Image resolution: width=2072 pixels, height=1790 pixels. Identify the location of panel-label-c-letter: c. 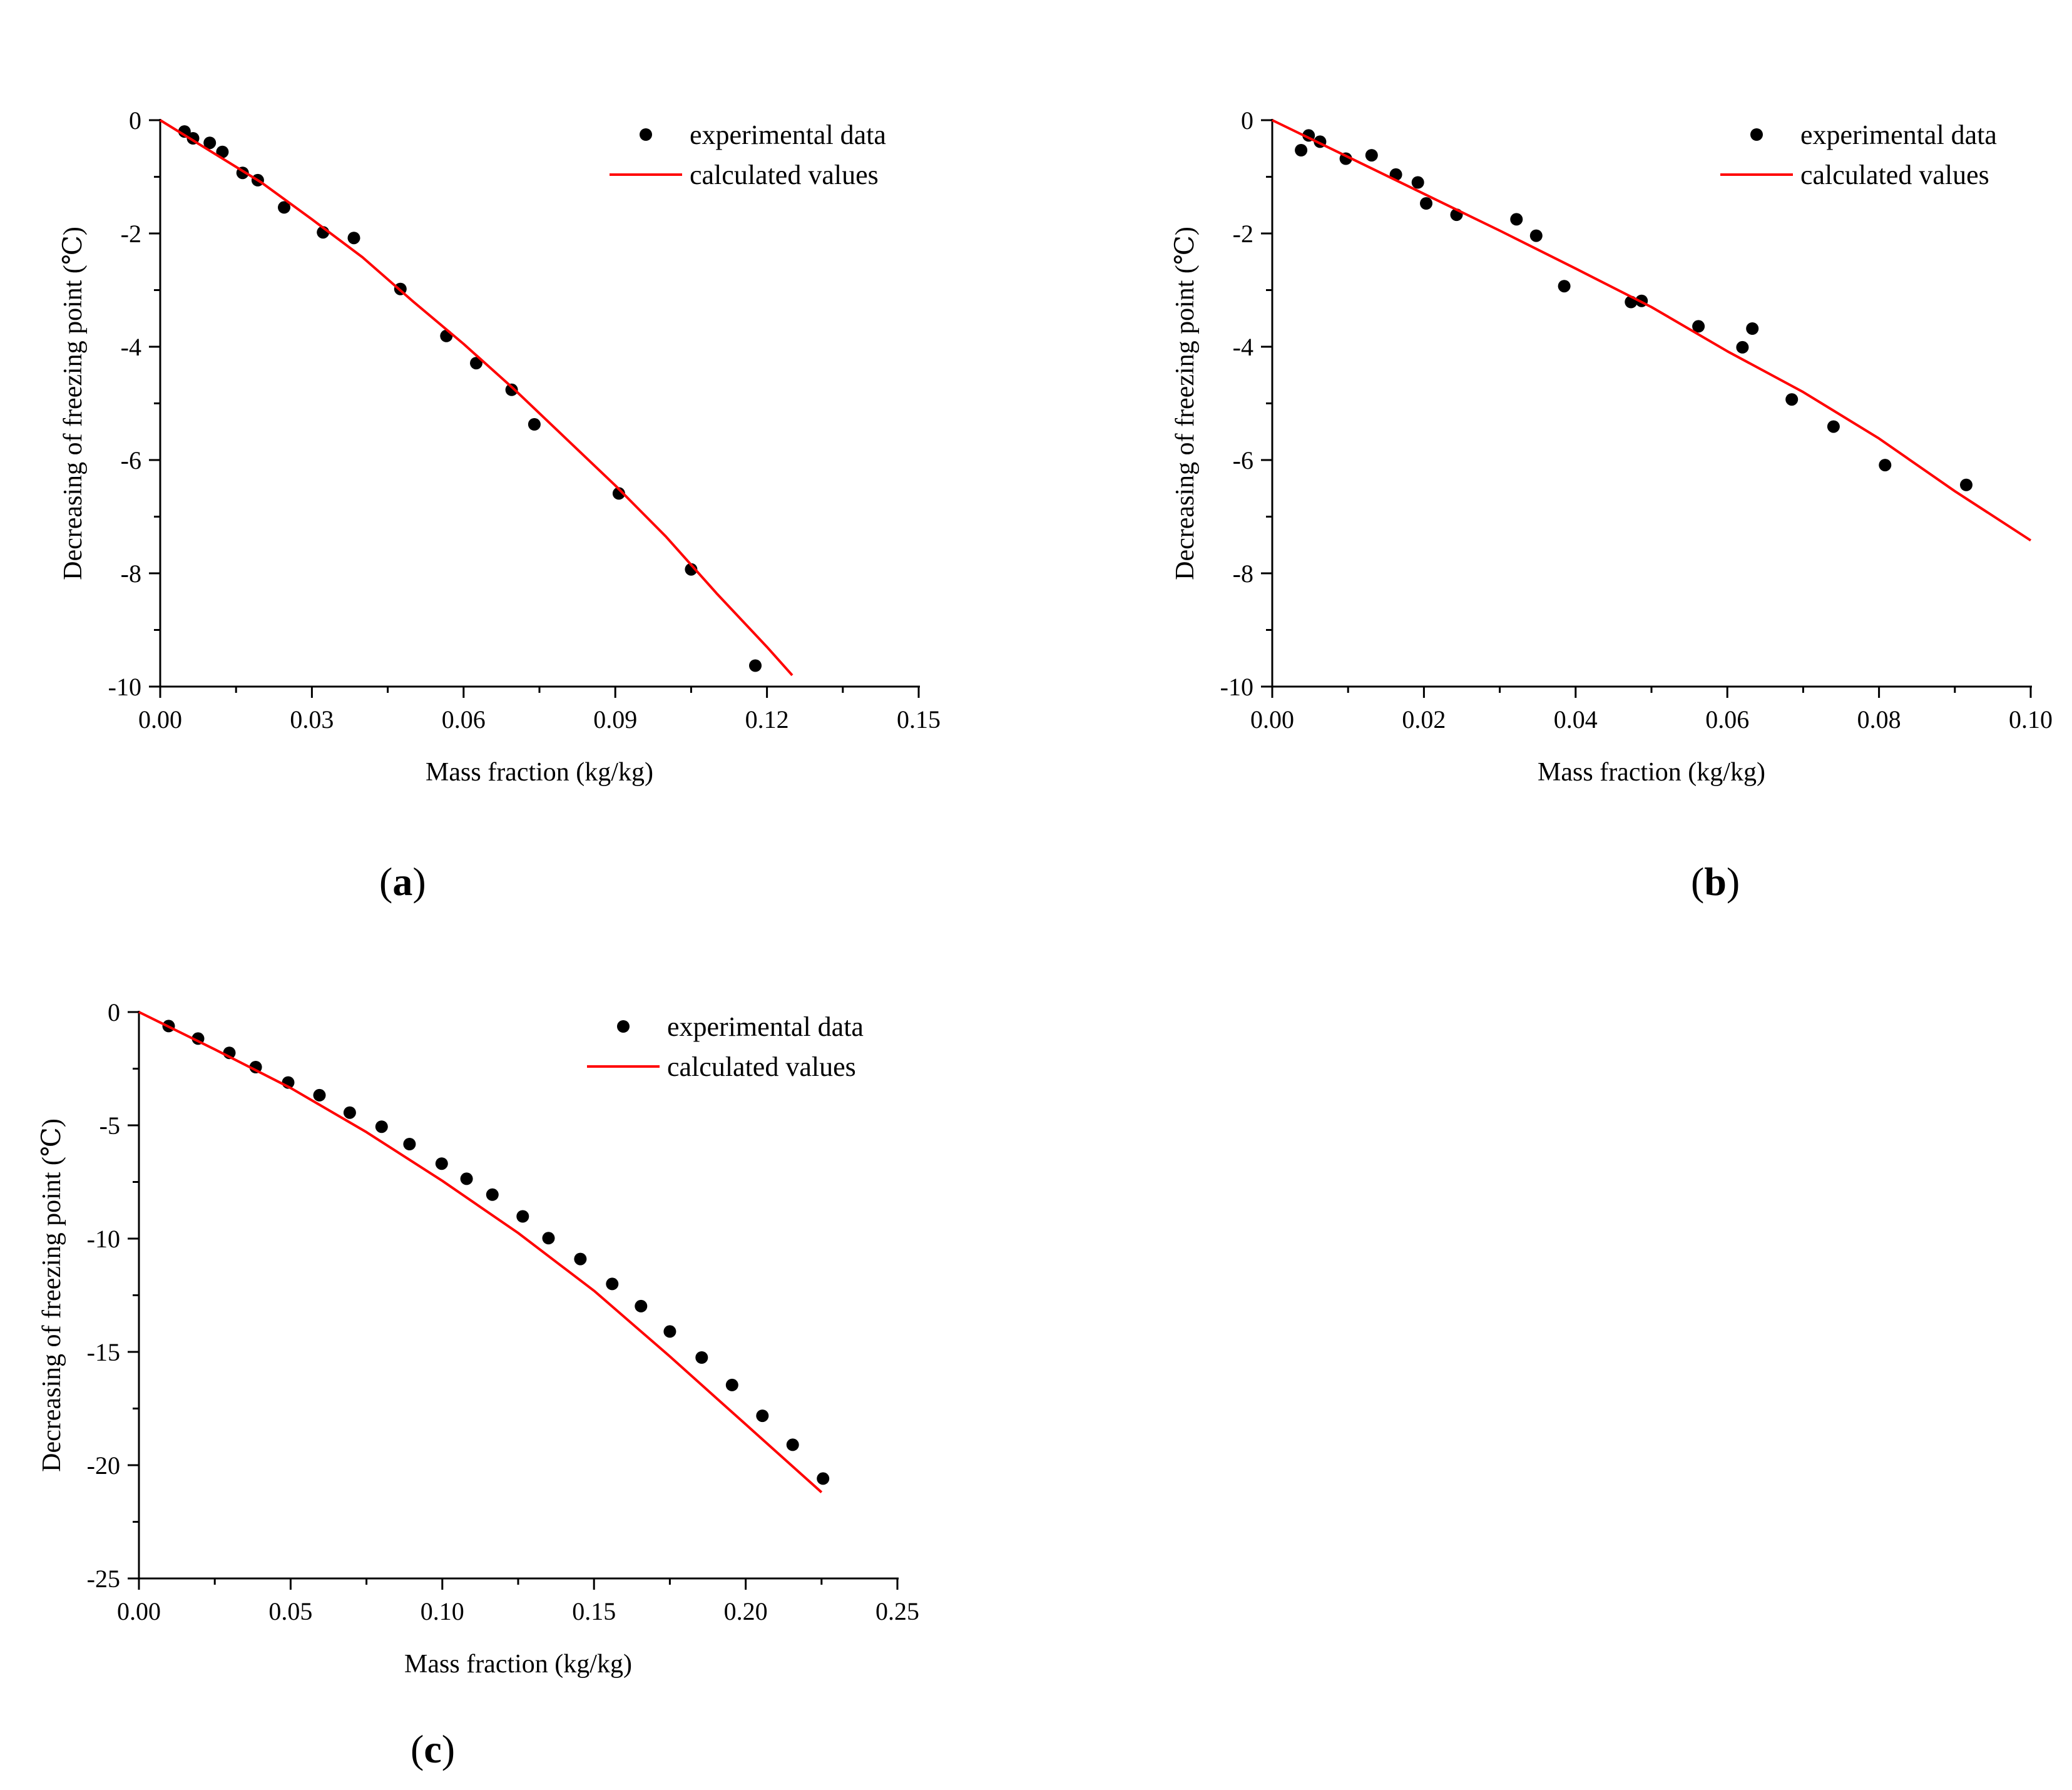
(433, 1749).